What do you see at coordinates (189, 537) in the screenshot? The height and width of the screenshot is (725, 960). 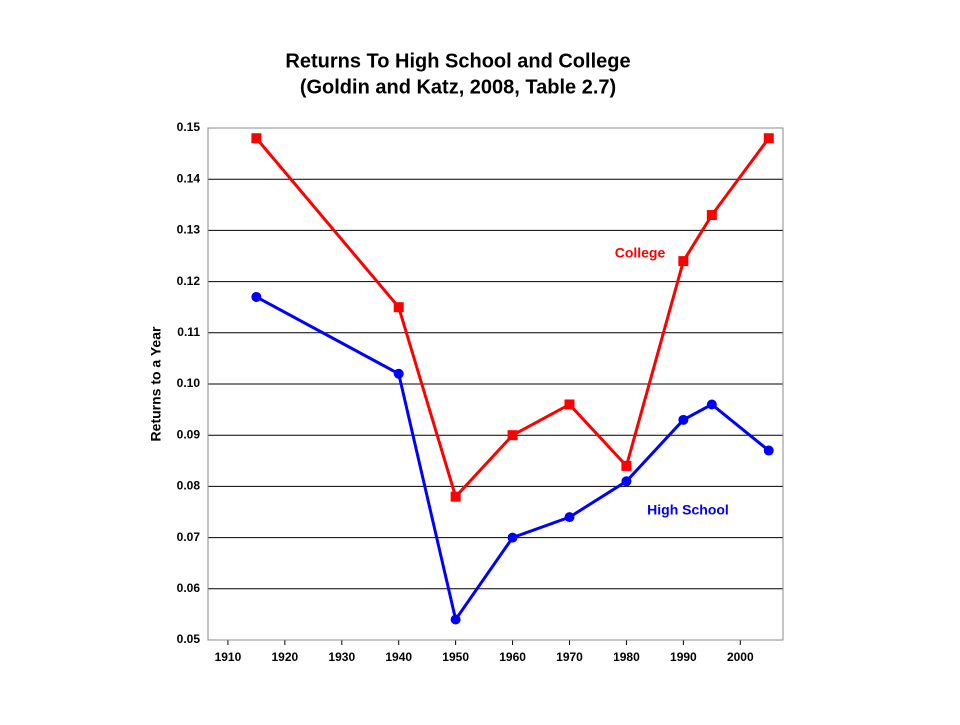 I see `y-tick-label: 0.07` at bounding box center [189, 537].